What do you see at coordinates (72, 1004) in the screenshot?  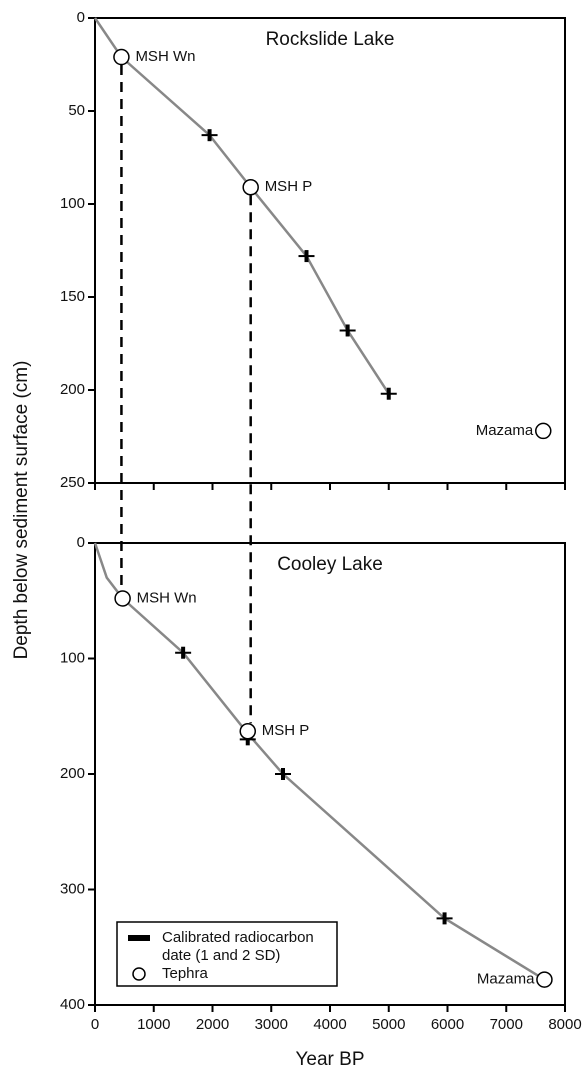 I see `y-tick-label: 400` at bounding box center [72, 1004].